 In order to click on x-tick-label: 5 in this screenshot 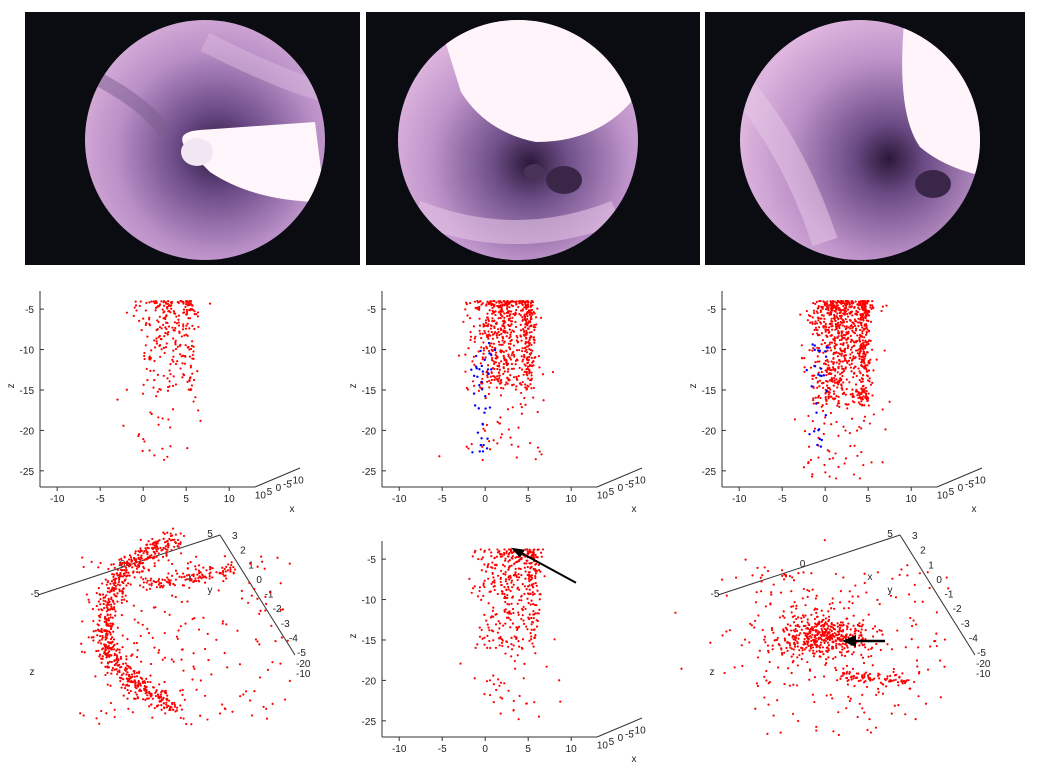, I will do `click(528, 499)`.